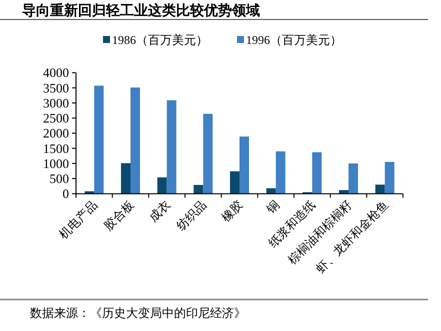 This screenshot has width=441, height=331. What do you see at coordinates (56, 88) in the screenshot?
I see `y-tick-label: 3500` at bounding box center [56, 88].